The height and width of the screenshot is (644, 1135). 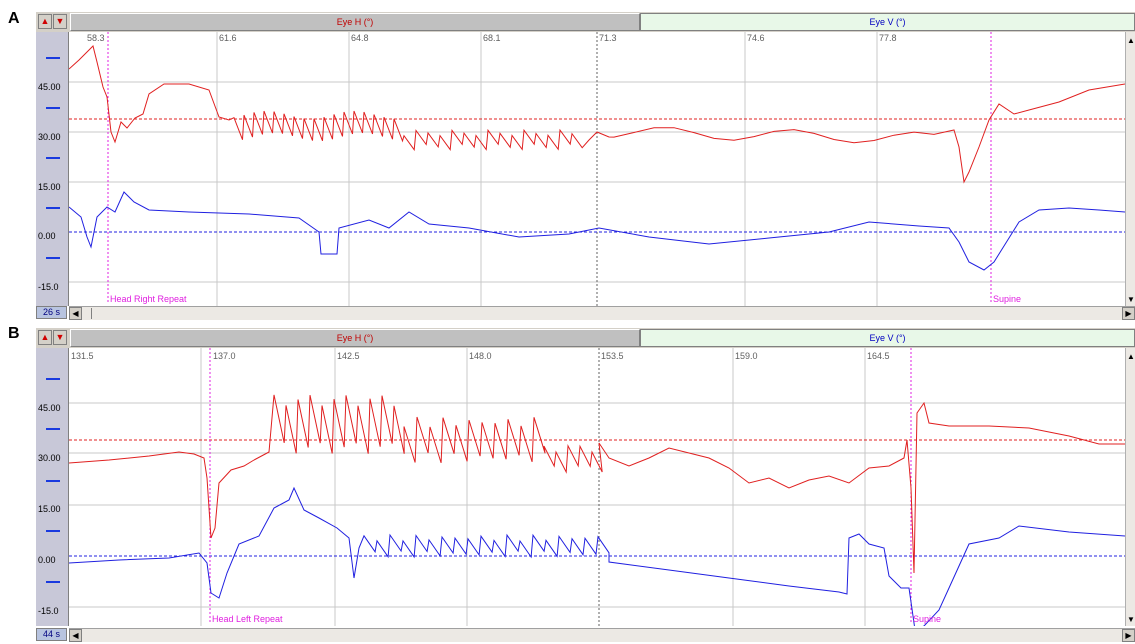 I want to click on time-label: 131.5, so click(x=82, y=356).